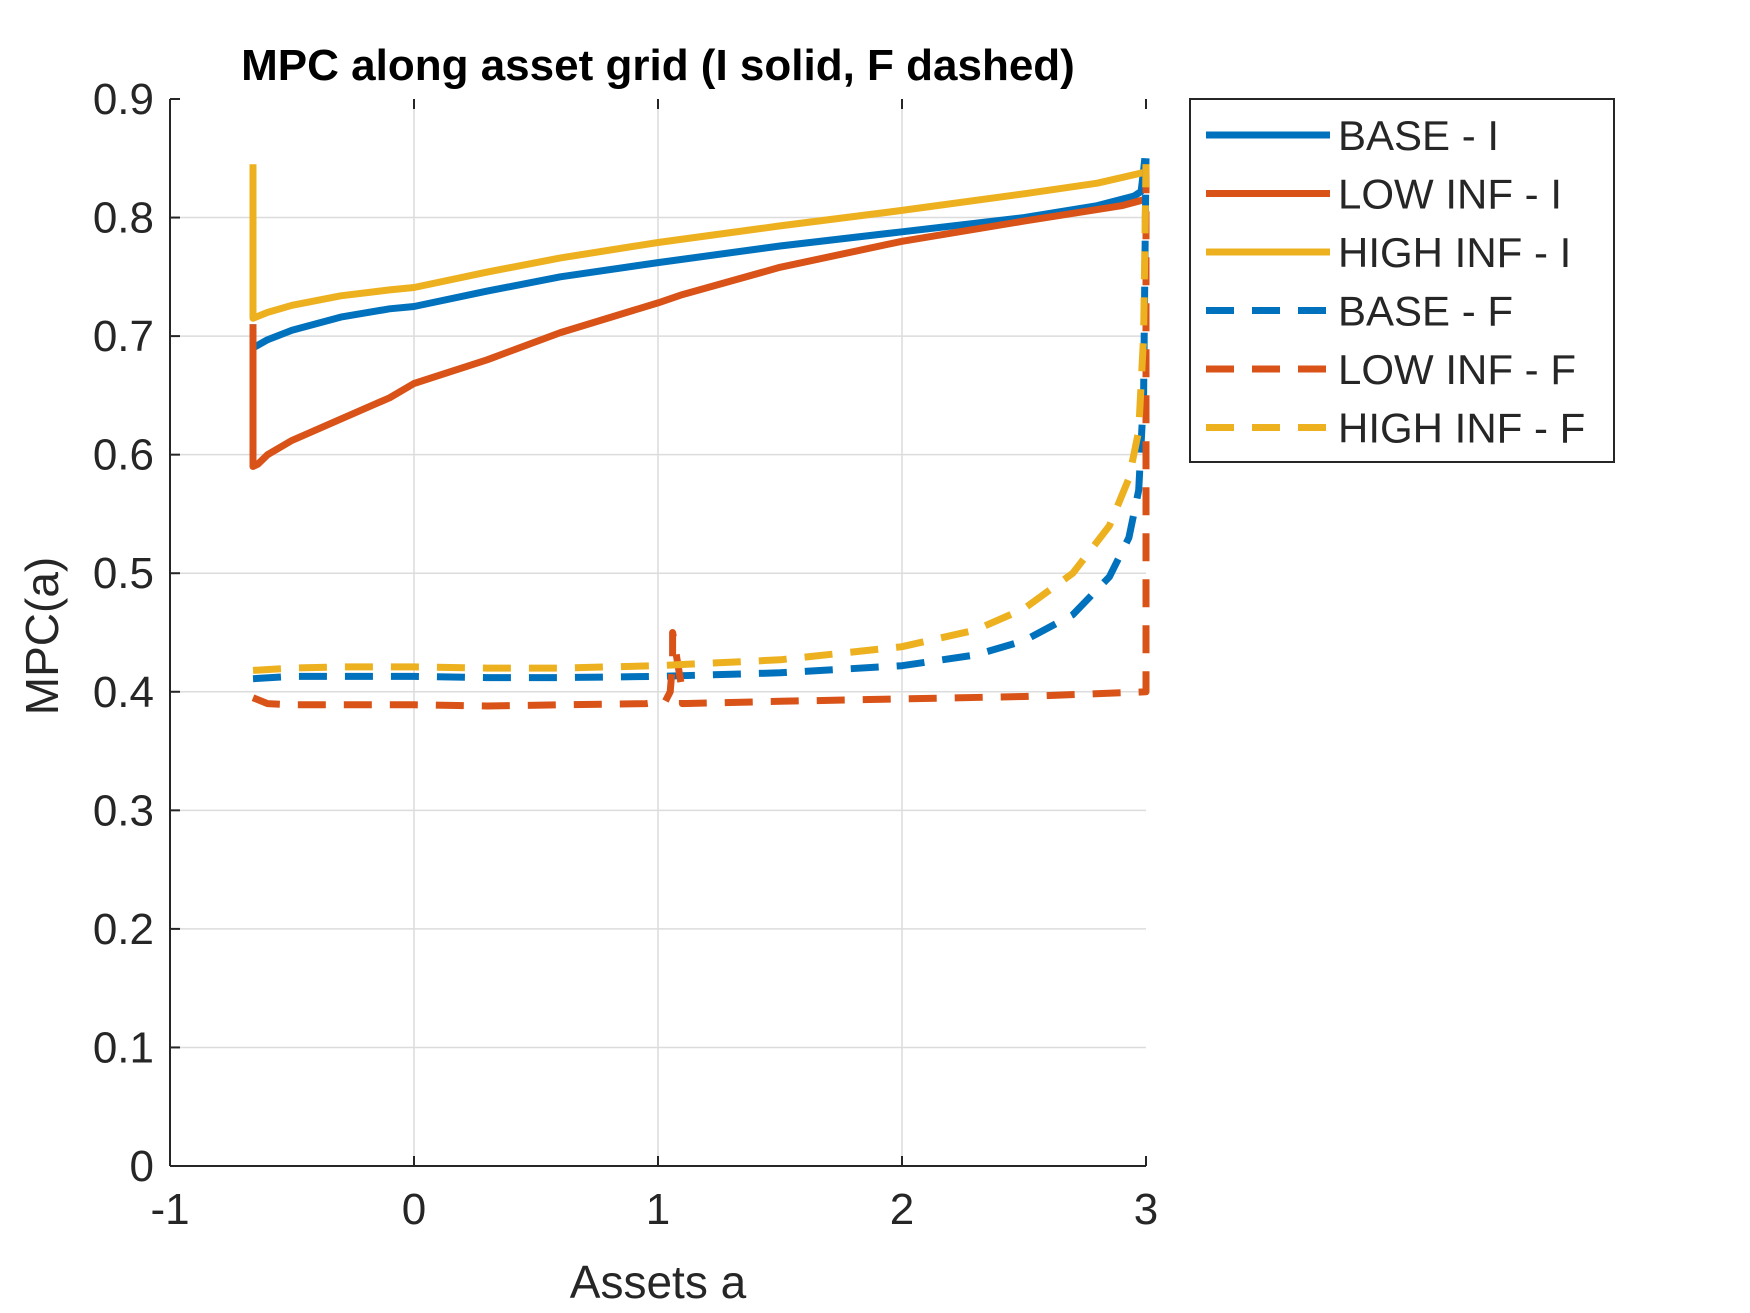 The height and width of the screenshot is (1313, 1750). What do you see at coordinates (142, 1166) in the screenshot?
I see `y-tick-label: 0` at bounding box center [142, 1166].